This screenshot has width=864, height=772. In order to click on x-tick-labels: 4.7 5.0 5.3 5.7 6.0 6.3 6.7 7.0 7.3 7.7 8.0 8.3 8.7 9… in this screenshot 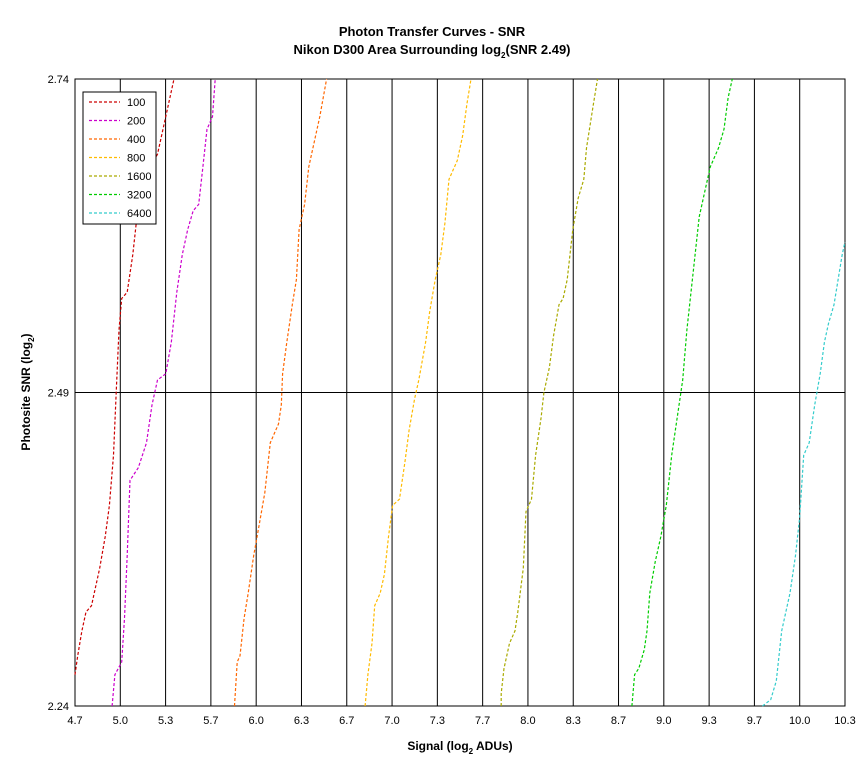, I will do `click(461, 721)`.